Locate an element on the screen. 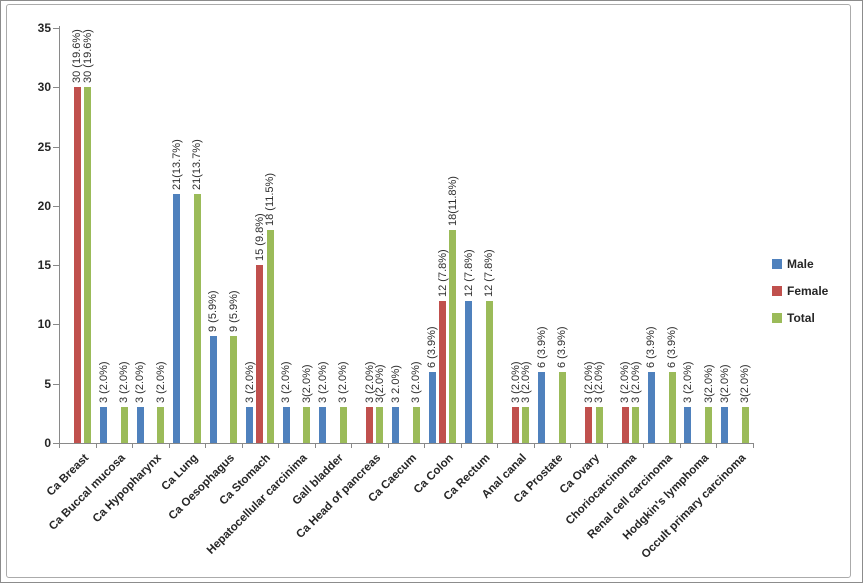 The width and height of the screenshot is (863, 583). bar-value-label: 3 2.0%) is located at coordinates (395, 384).